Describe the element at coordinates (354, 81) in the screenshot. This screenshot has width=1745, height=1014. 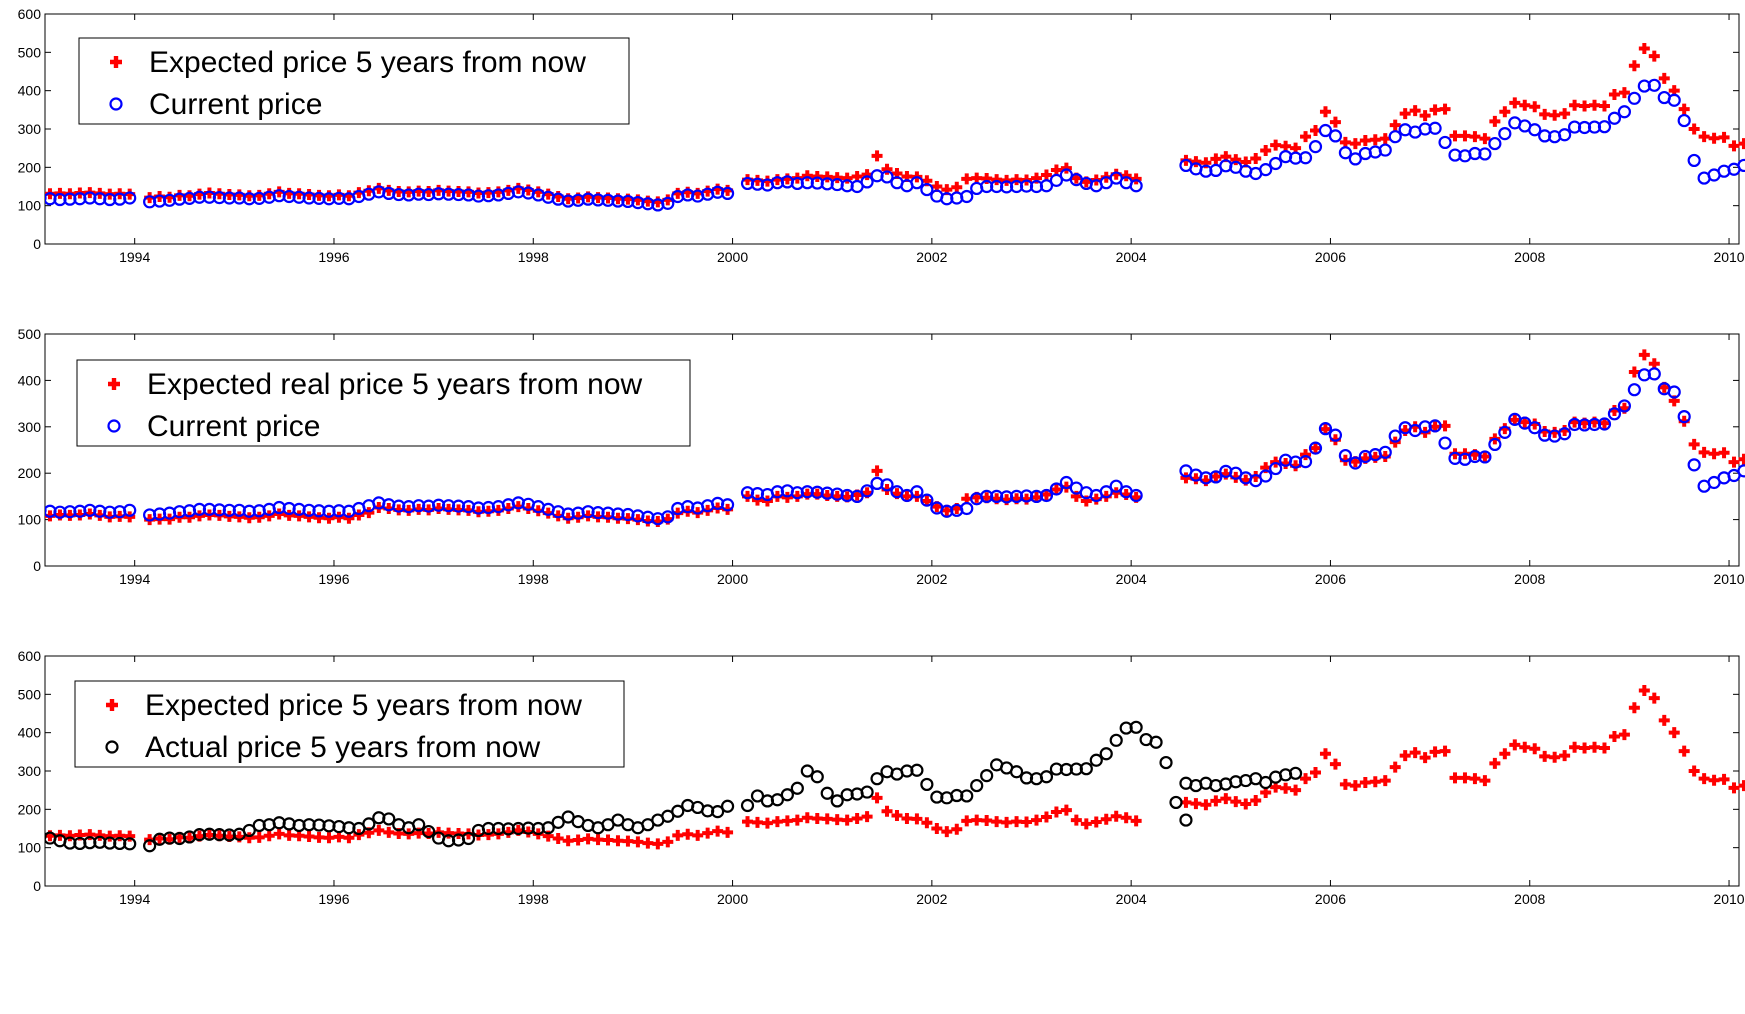
I see `legend-box` at that location.